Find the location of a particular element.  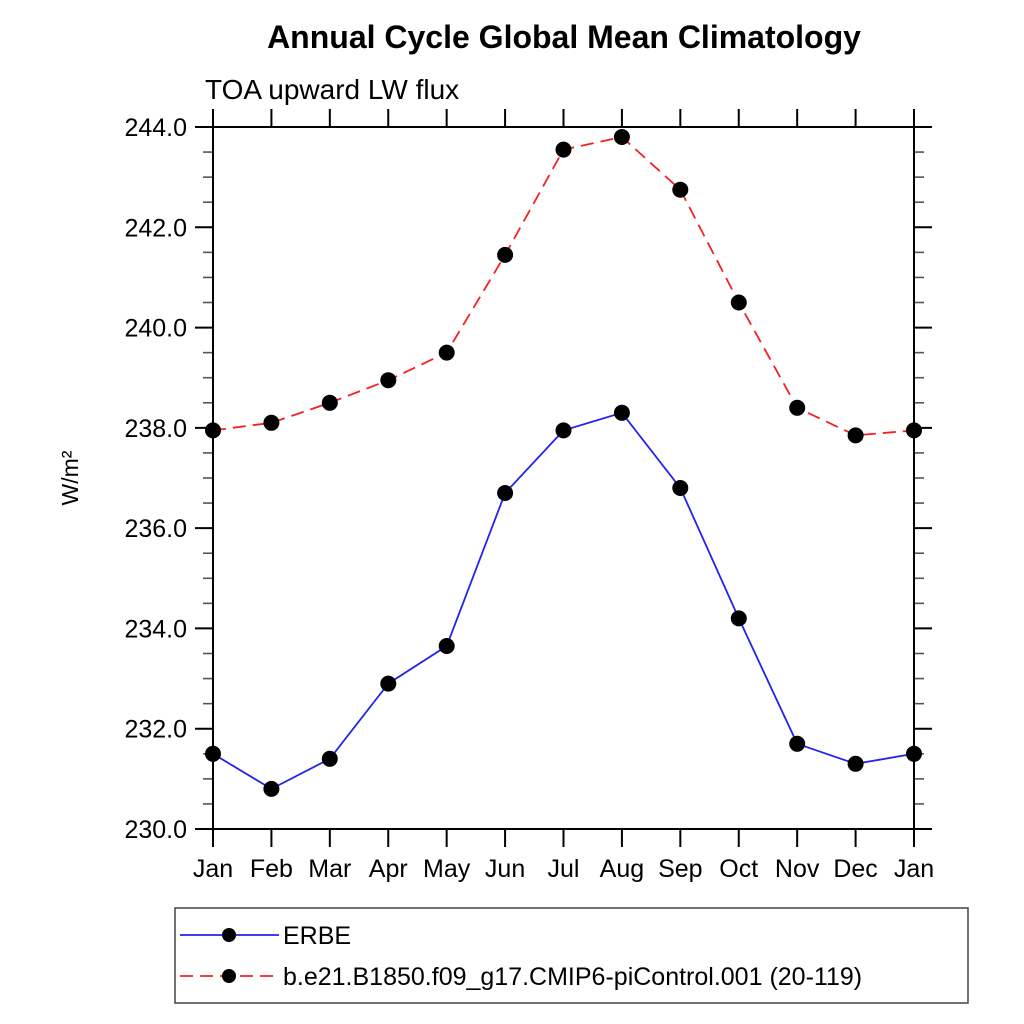

x-tick-label: Jul is located at coordinates (564, 869).